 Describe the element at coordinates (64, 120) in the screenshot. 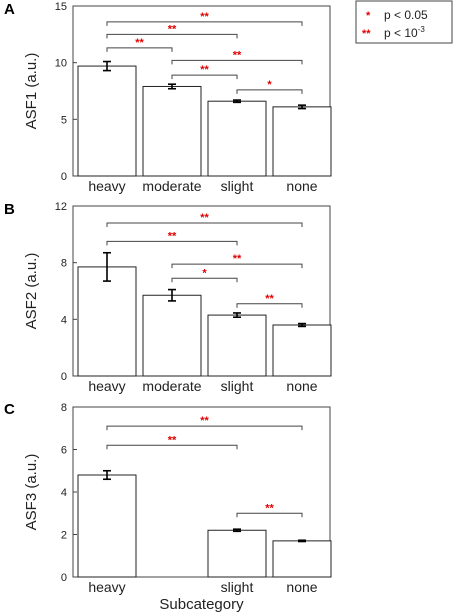

I see `y-tick-label: 5` at that location.